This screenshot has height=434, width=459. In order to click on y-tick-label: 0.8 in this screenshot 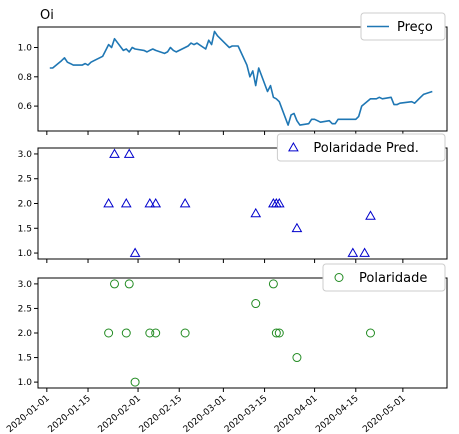, I will do `click(25, 78)`.